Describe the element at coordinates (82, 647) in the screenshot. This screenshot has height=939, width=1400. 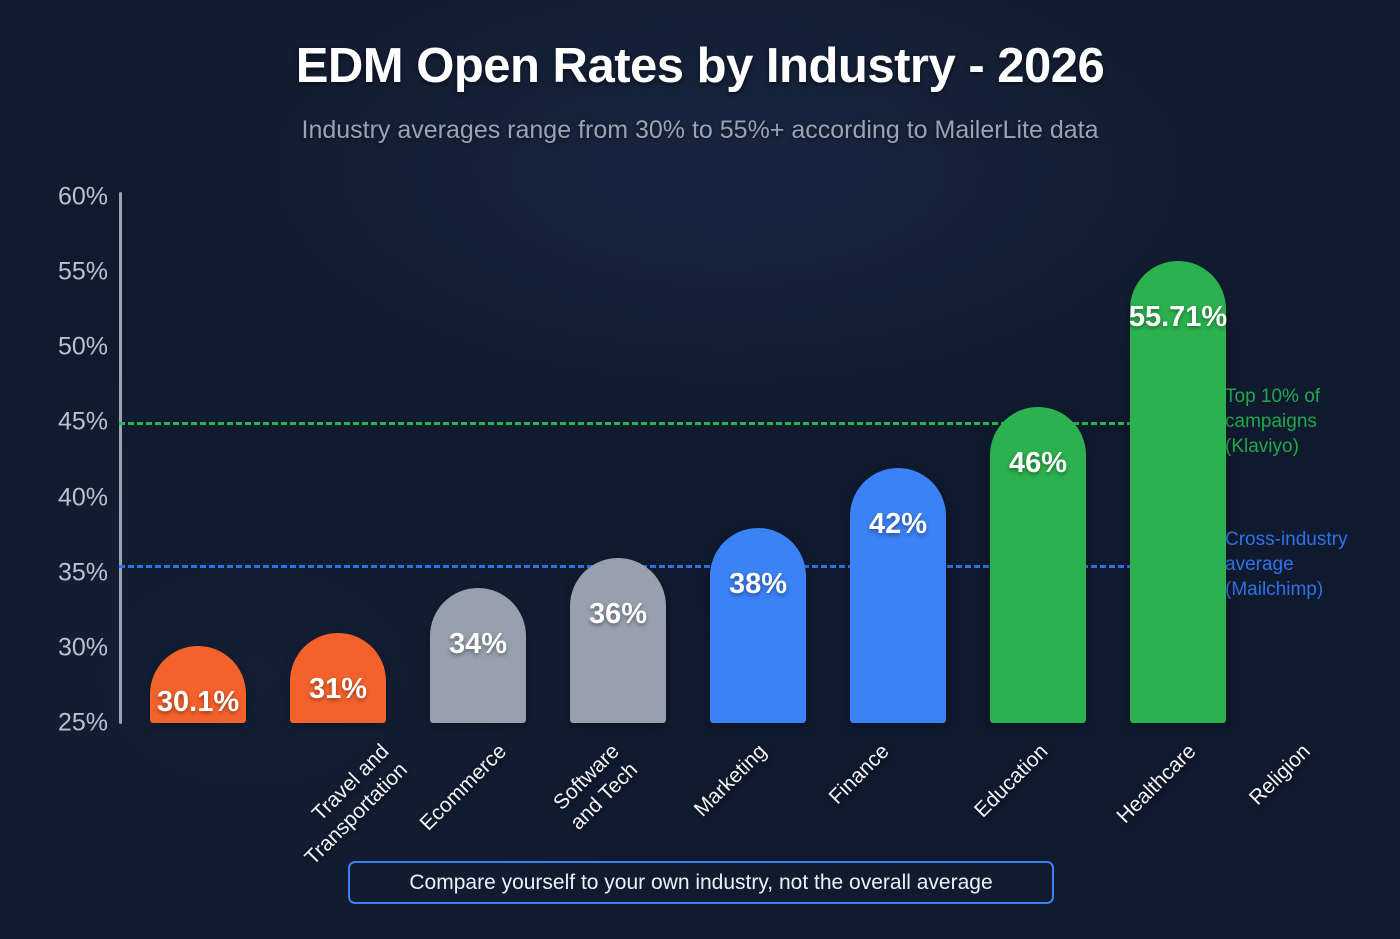
I see `y-axis-tick-label: 30%` at that location.